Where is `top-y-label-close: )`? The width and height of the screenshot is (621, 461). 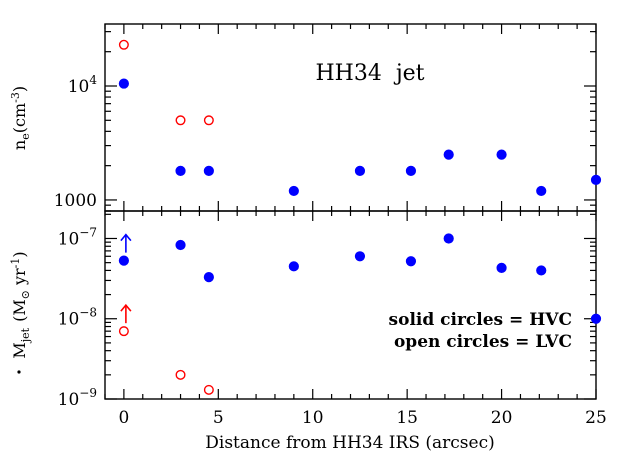 top-y-label-close: ) is located at coordinates (19, 89).